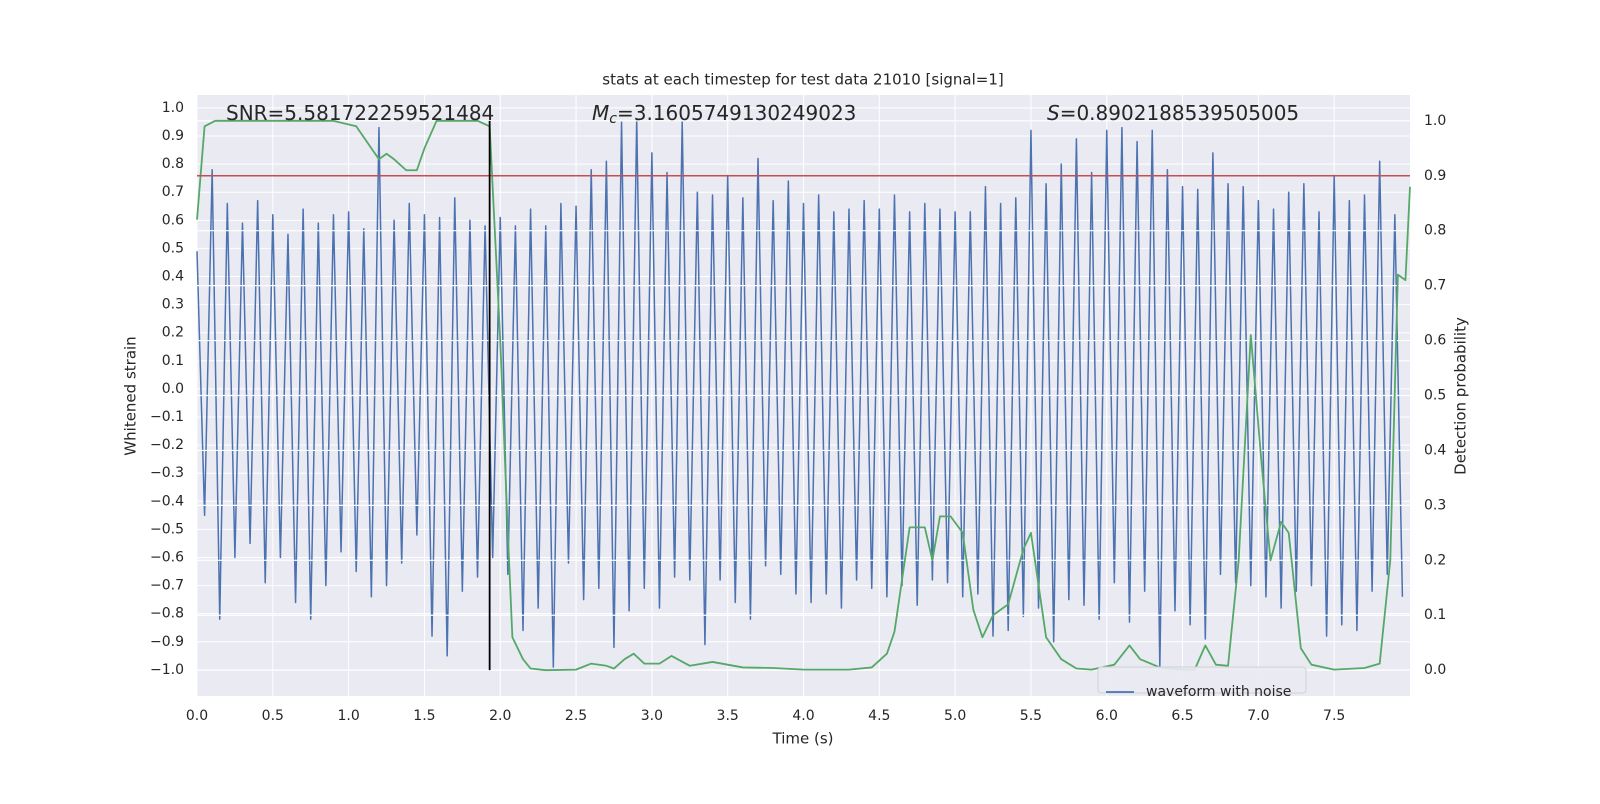 The height and width of the screenshot is (804, 1600). What do you see at coordinates (1218, 692) in the screenshot?
I see `legend-label: waveform with noise` at bounding box center [1218, 692].